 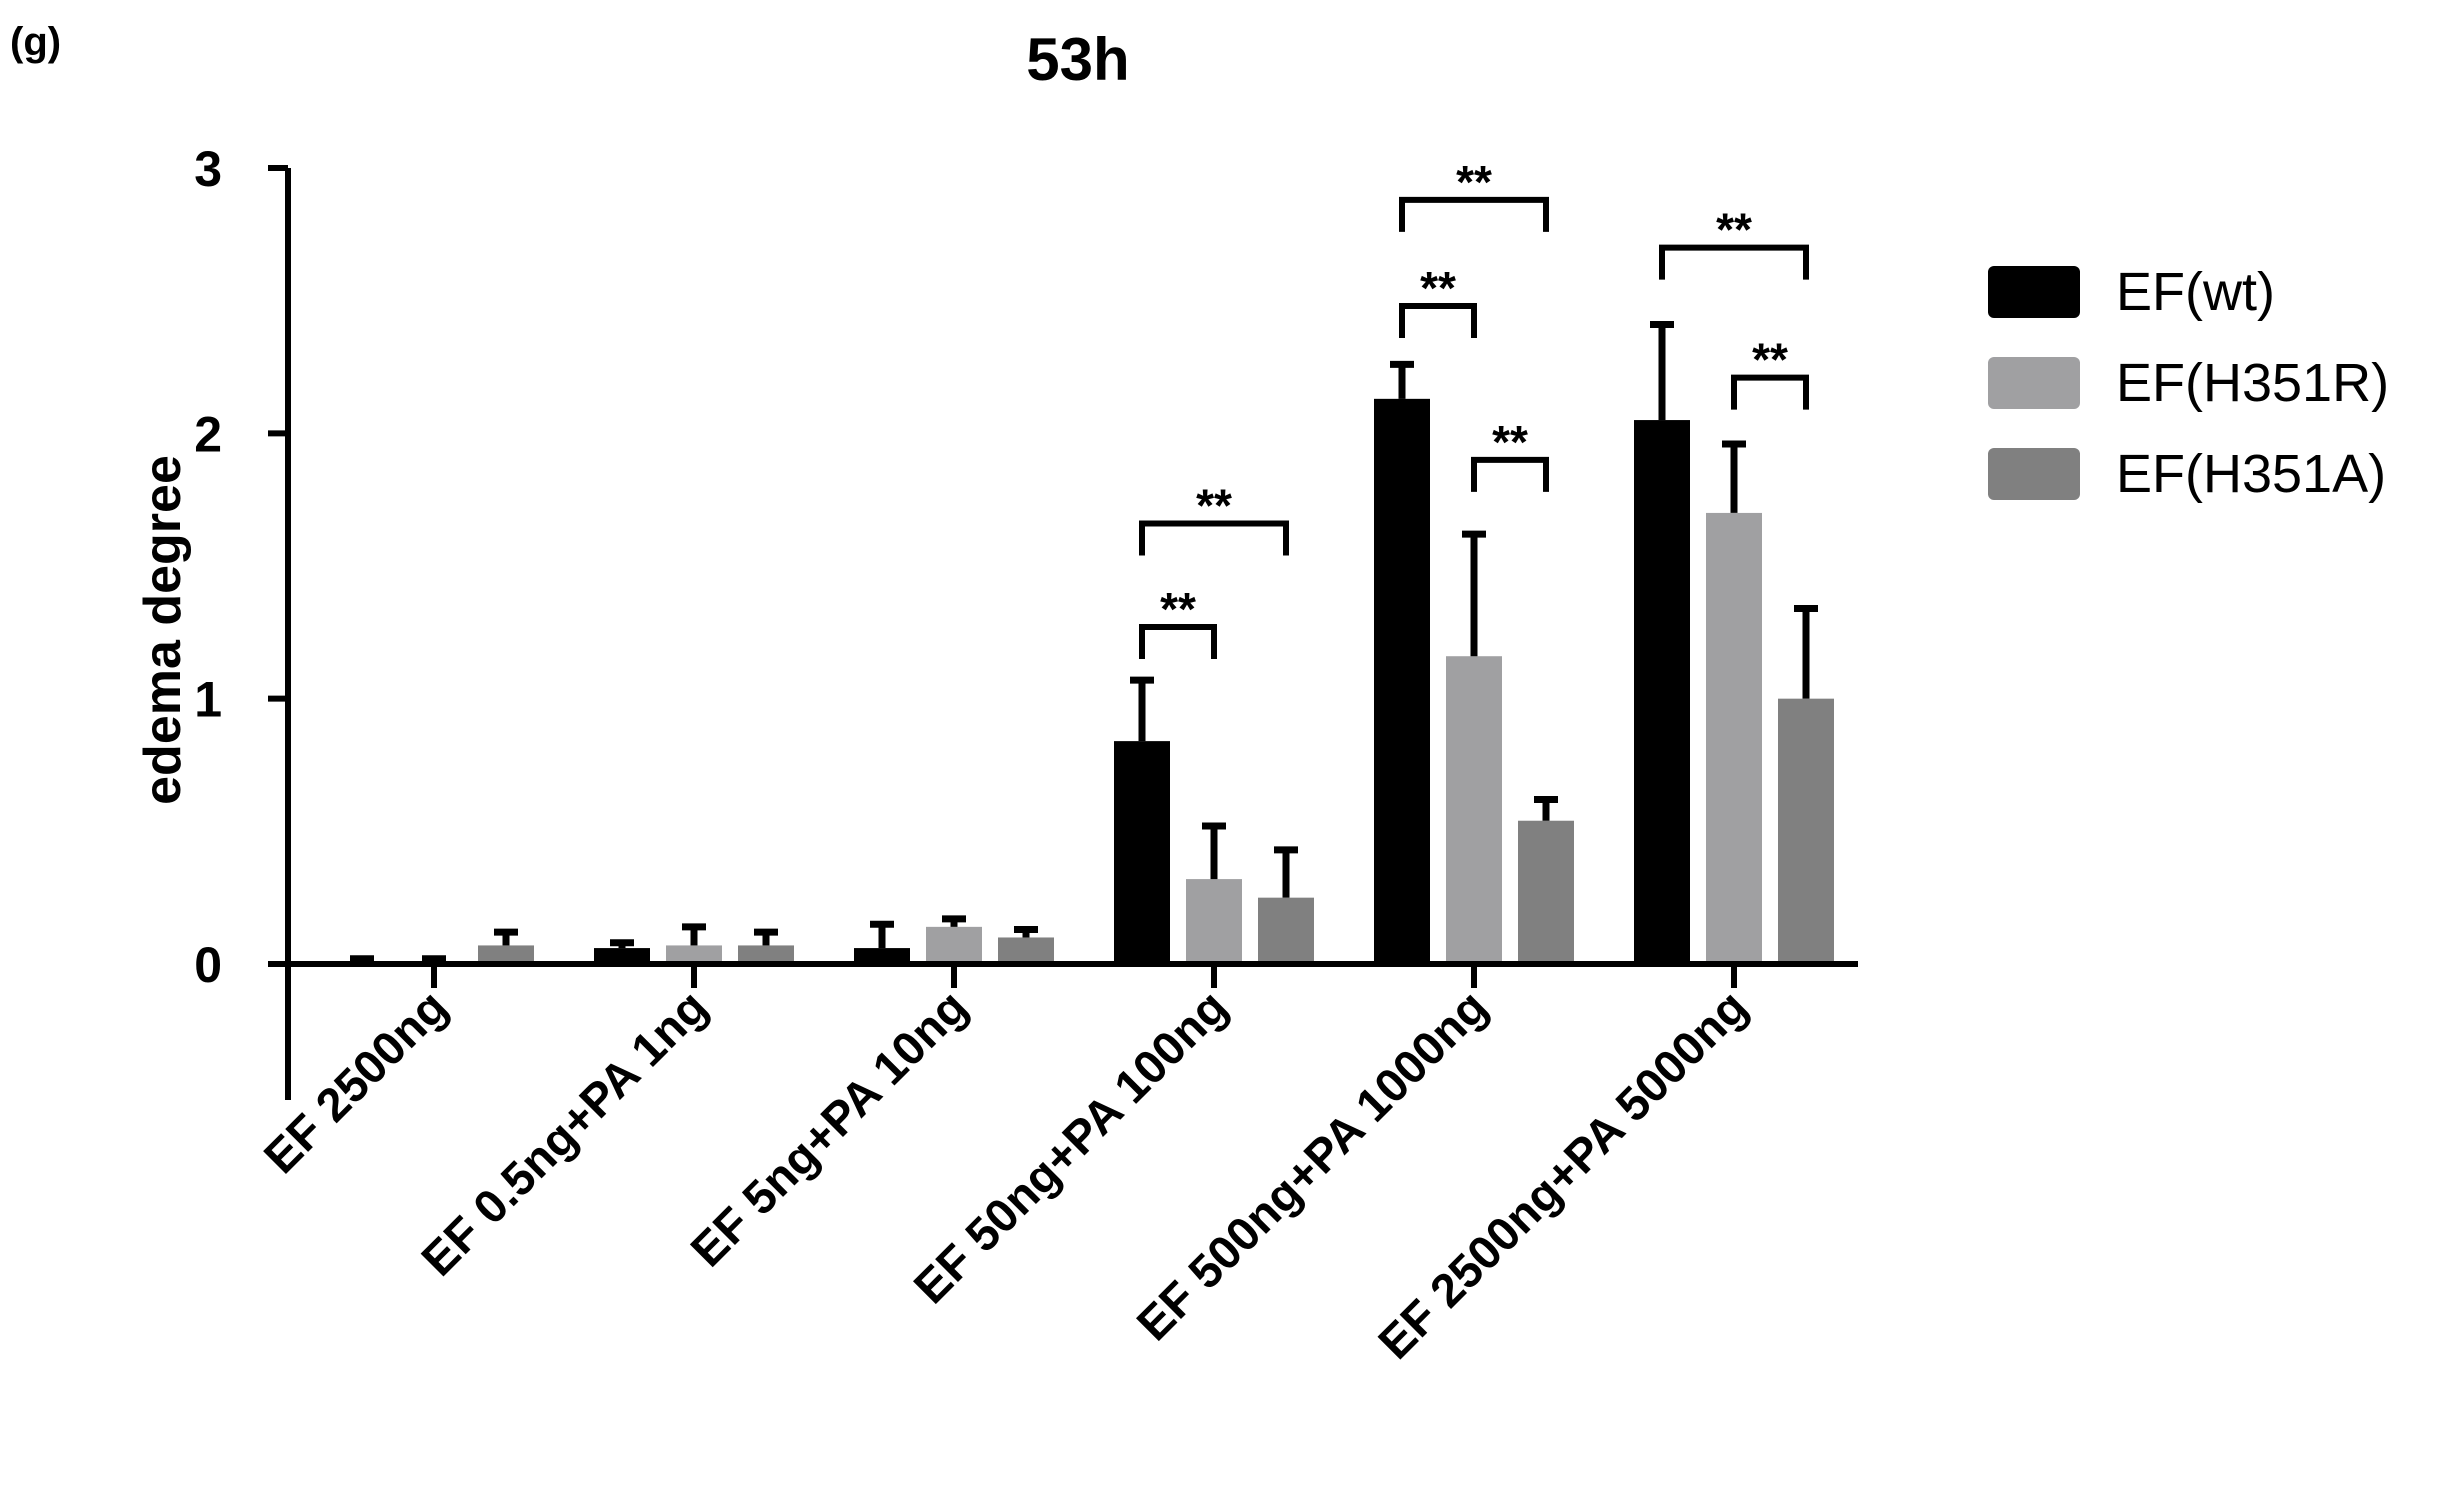 What do you see at coordinates (2251, 474) in the screenshot?
I see `legend-label-2: EF(H351A)` at bounding box center [2251, 474].